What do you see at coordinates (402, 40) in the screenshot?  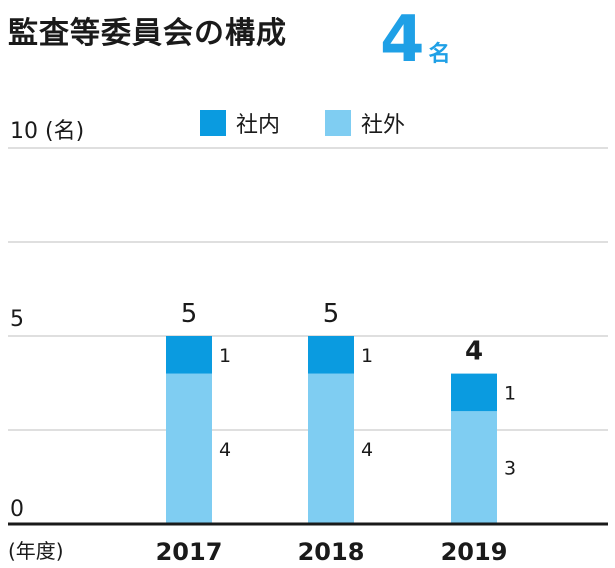 I see `headline-number: 4` at bounding box center [402, 40].